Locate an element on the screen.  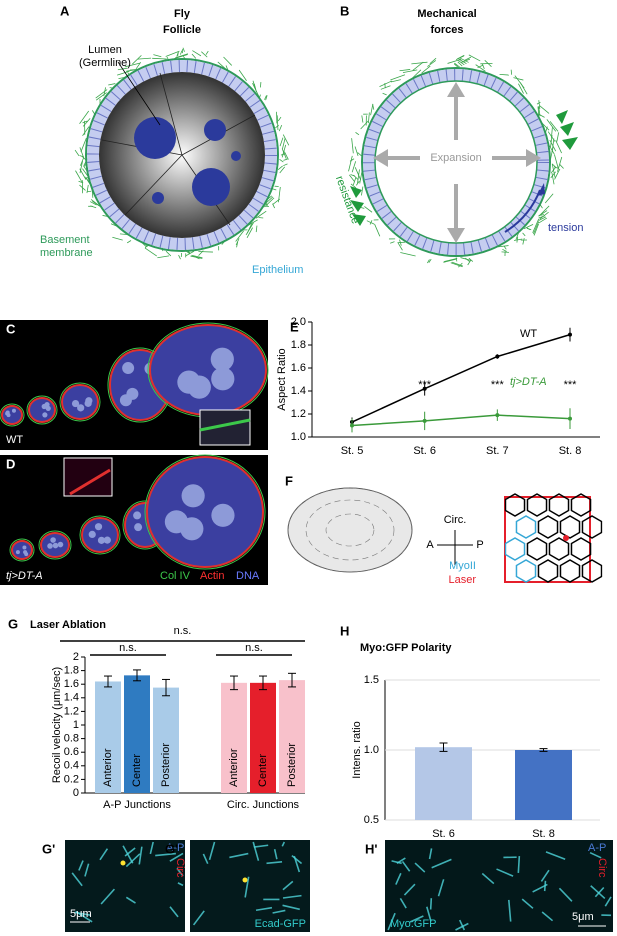
panel-label: C is located at coordinates (11, 328).